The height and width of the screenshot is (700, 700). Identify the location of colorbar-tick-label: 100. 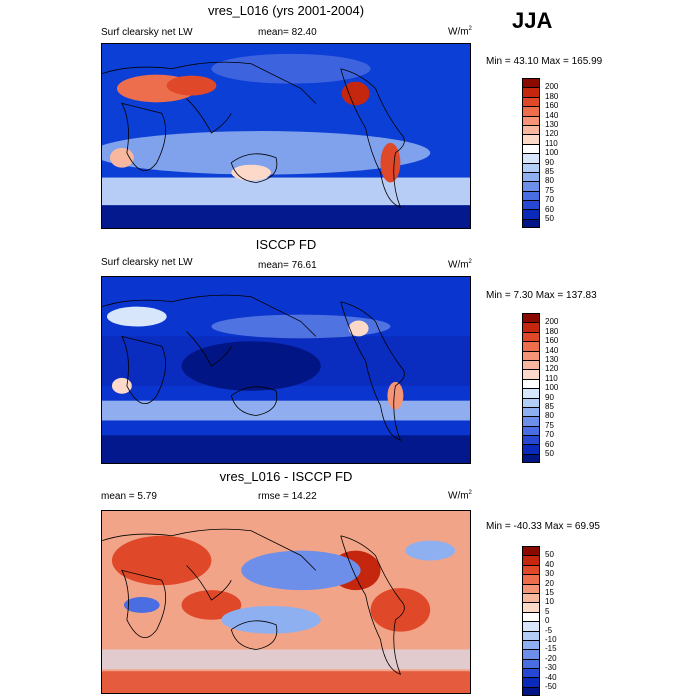
(552, 388).